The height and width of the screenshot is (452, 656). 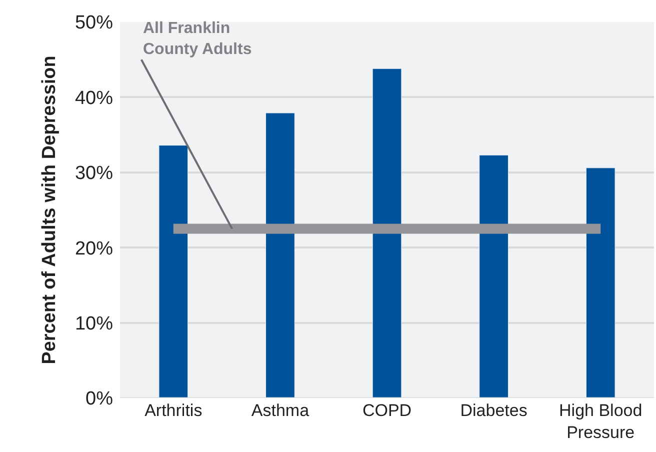 What do you see at coordinates (94, 173) in the screenshot?
I see `y-tick-label: 30%` at bounding box center [94, 173].